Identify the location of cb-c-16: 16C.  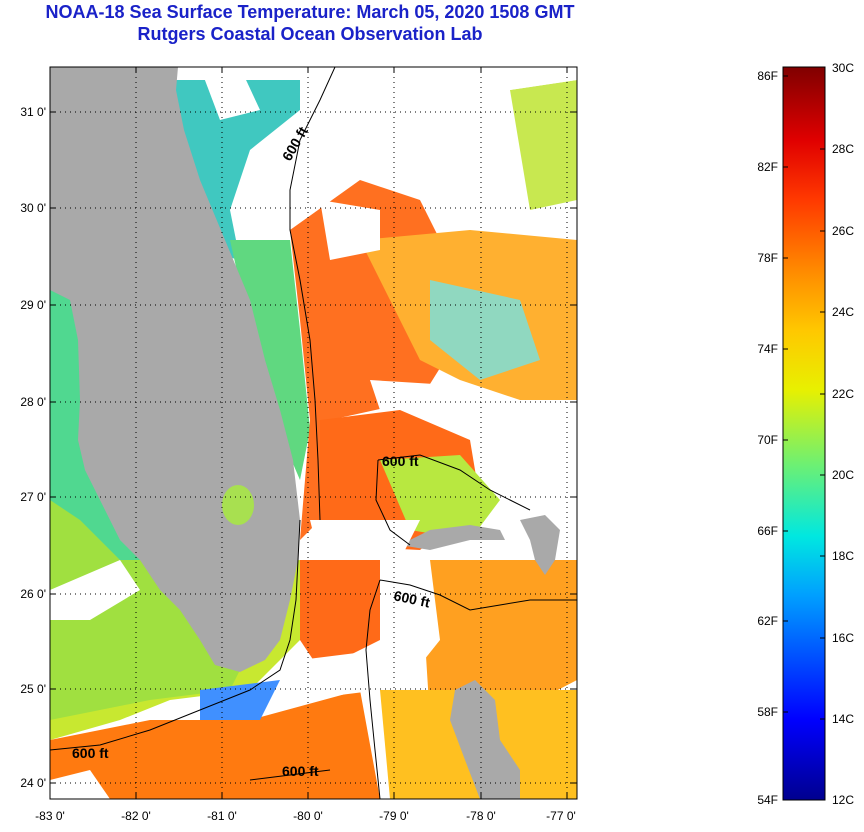
(843, 638).